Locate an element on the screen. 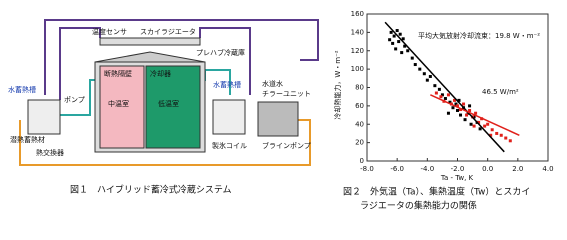  caption: 図２ 外気温（Ta）、集熱温度（Tw）とスカイ is located at coordinates (436, 192).